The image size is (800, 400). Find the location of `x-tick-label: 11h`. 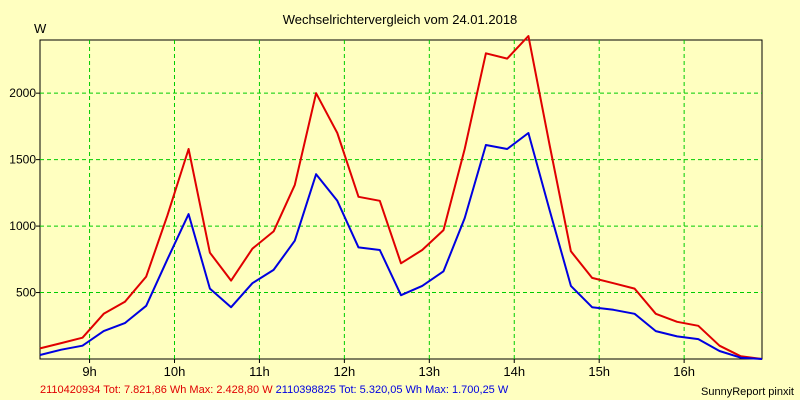

x-tick-label: 11h is located at coordinates (259, 371).